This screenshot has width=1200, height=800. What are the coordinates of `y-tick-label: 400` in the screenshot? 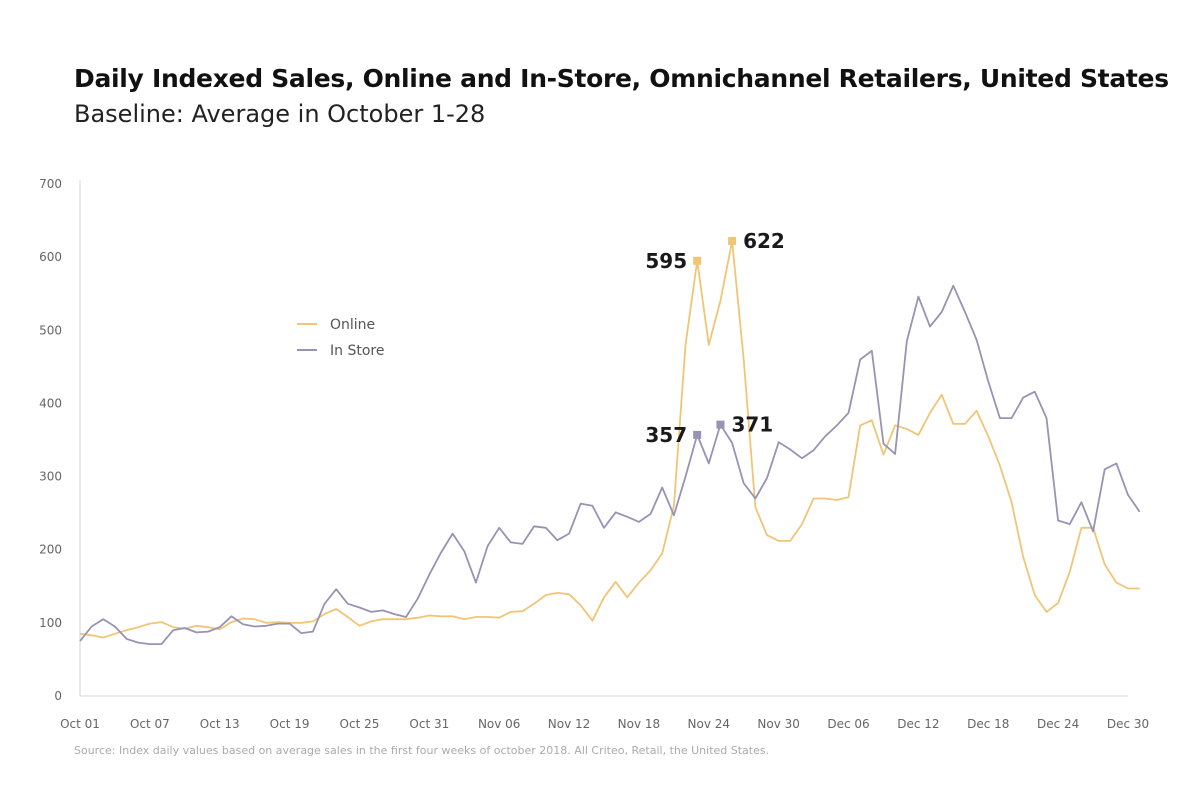 It's located at (50, 403).